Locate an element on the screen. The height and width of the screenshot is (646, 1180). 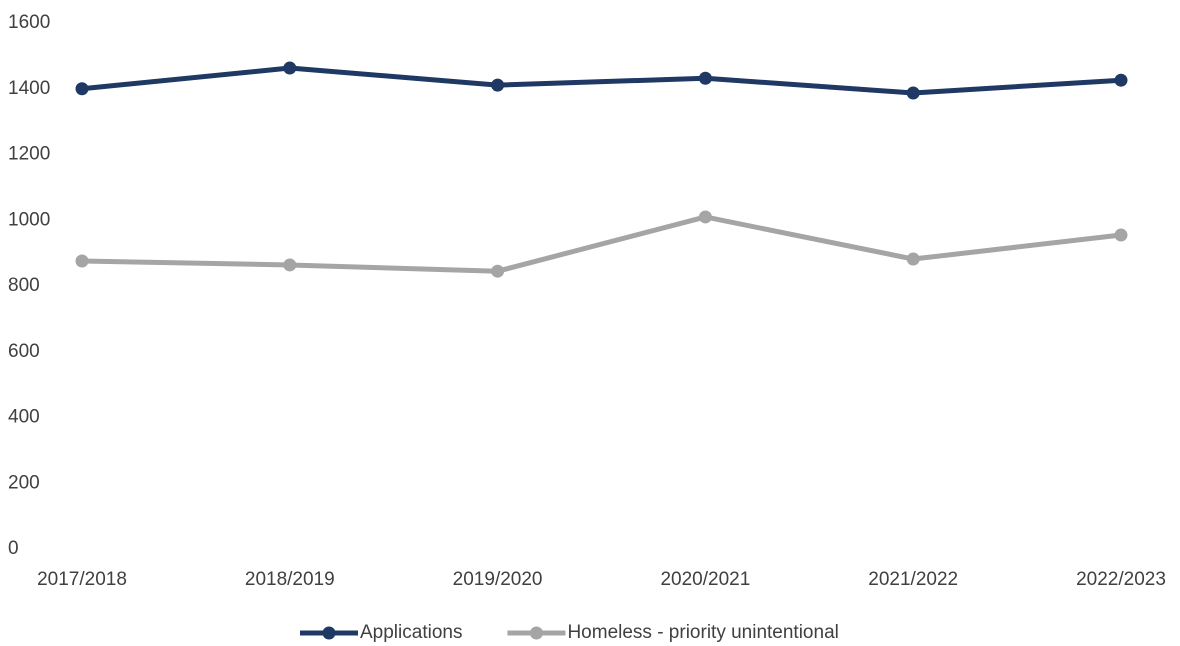
y-tick-label: 600 is located at coordinates (24, 351).